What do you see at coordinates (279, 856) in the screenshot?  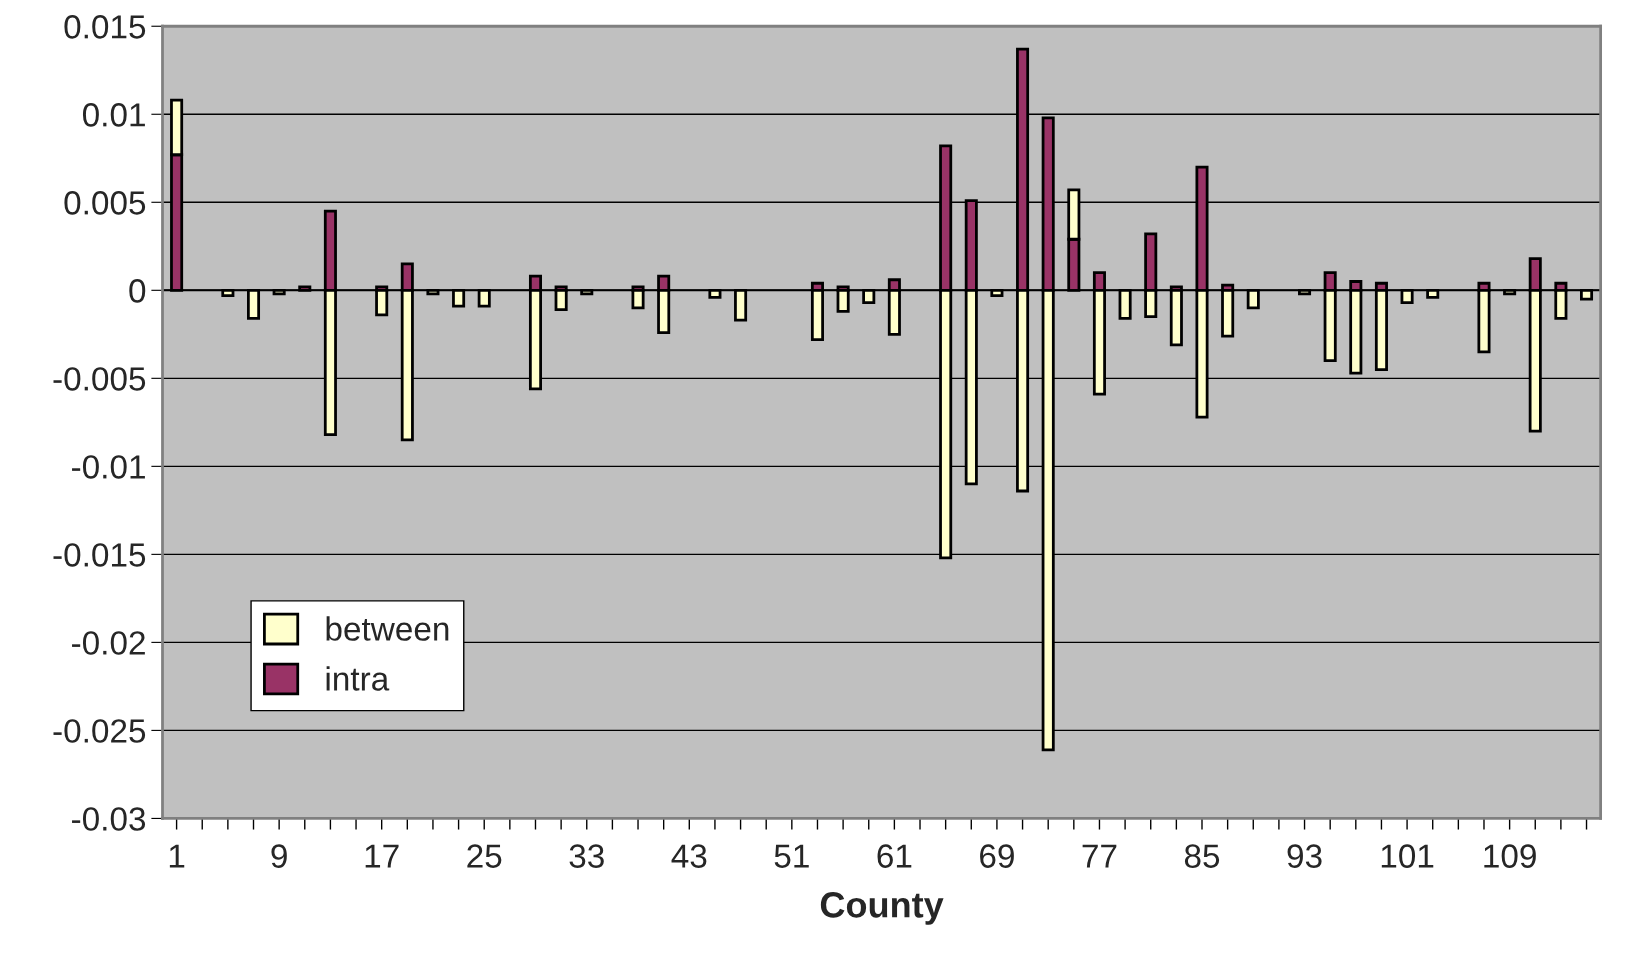 I see `x-tick-label: 9` at bounding box center [279, 856].